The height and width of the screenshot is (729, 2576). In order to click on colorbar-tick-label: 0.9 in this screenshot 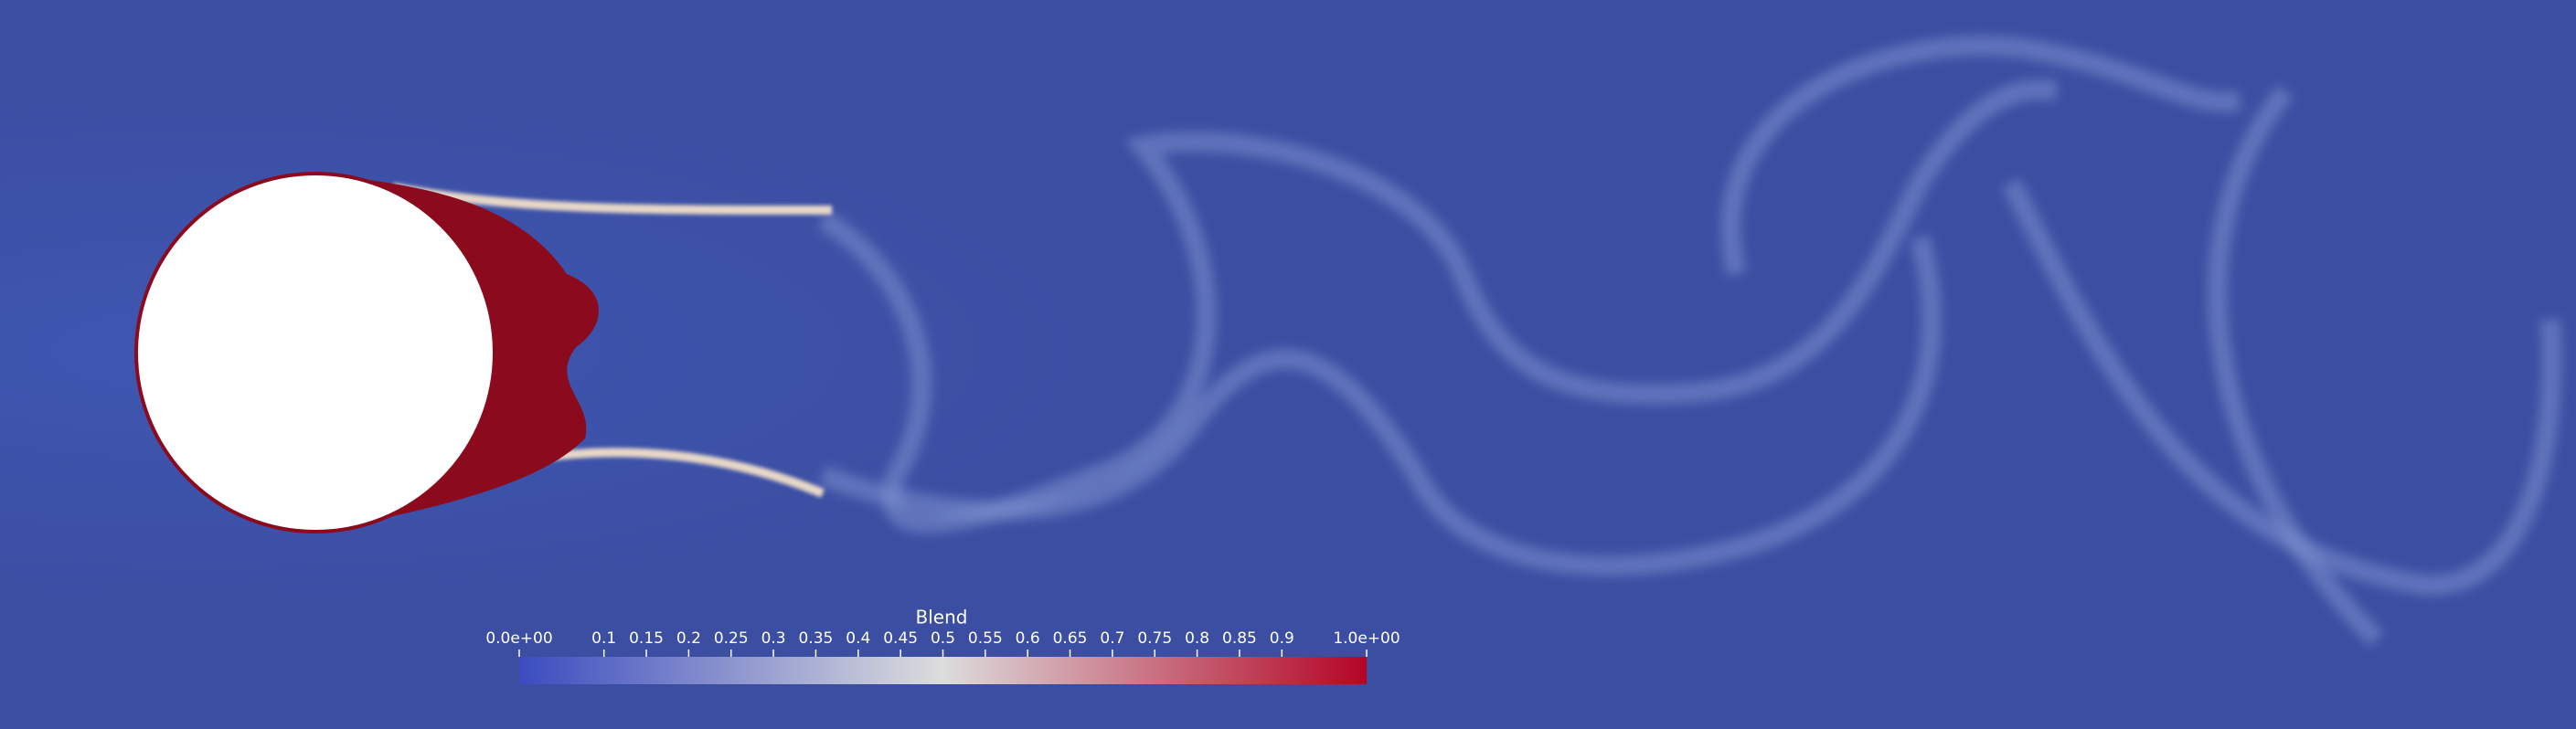, I will do `click(1282, 638)`.